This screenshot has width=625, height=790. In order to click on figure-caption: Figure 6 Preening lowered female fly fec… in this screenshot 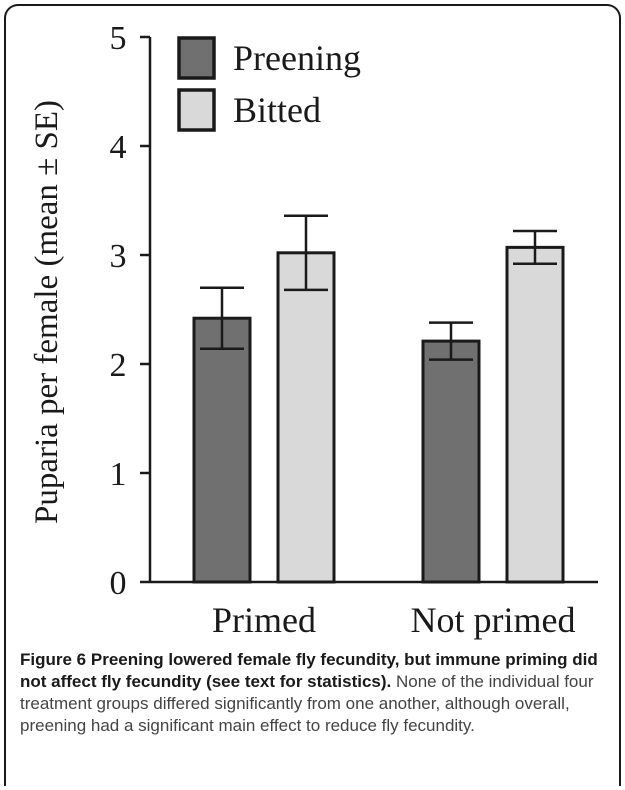, I will do `click(317, 693)`.